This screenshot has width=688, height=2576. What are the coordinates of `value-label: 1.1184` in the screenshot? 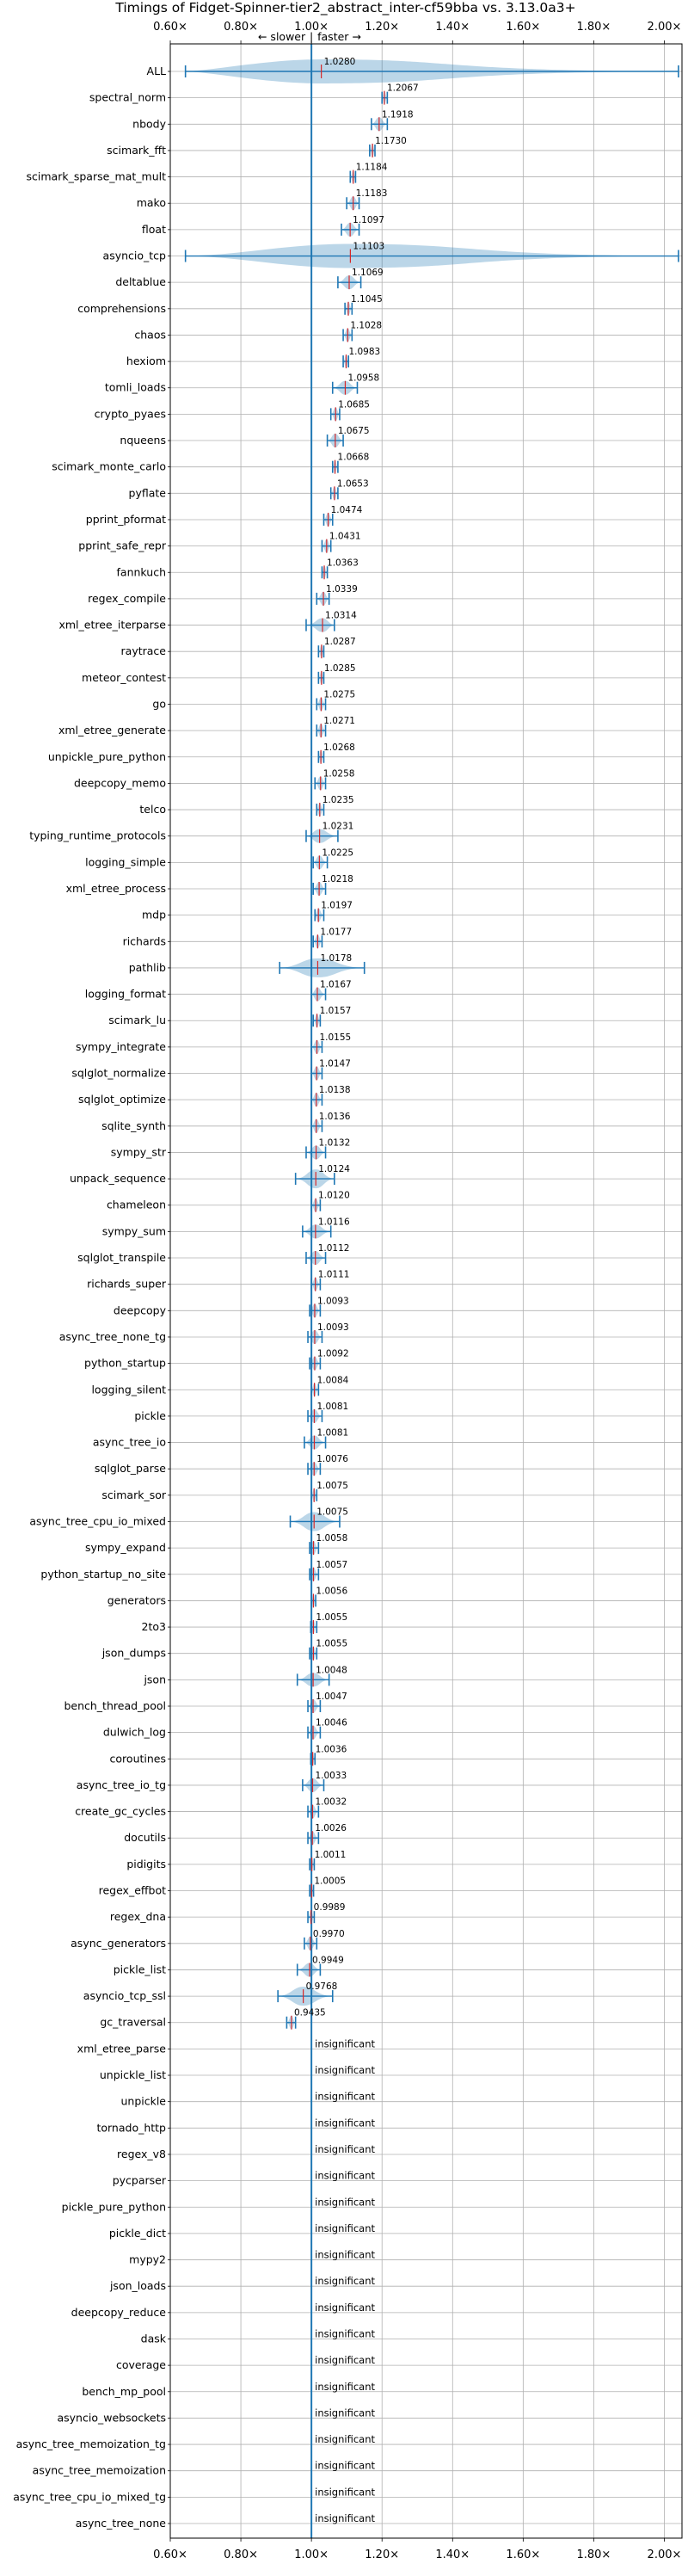 It's located at (372, 168).